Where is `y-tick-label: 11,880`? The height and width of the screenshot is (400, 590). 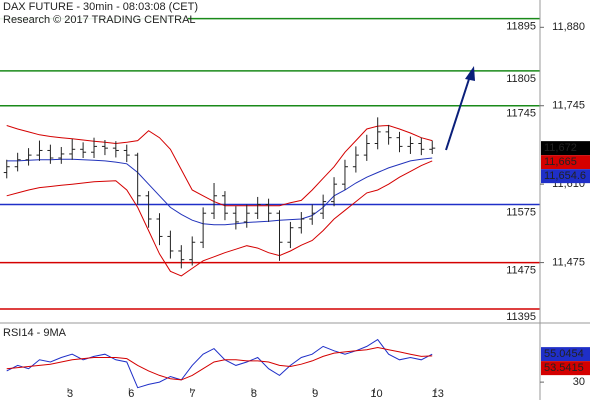 y-tick-label: 11,880 is located at coordinates (568, 27).